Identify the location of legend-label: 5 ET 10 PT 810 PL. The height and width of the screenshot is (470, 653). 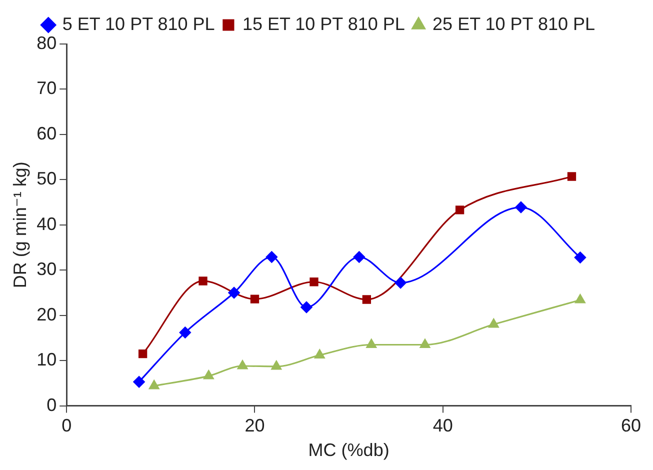
(138, 24).